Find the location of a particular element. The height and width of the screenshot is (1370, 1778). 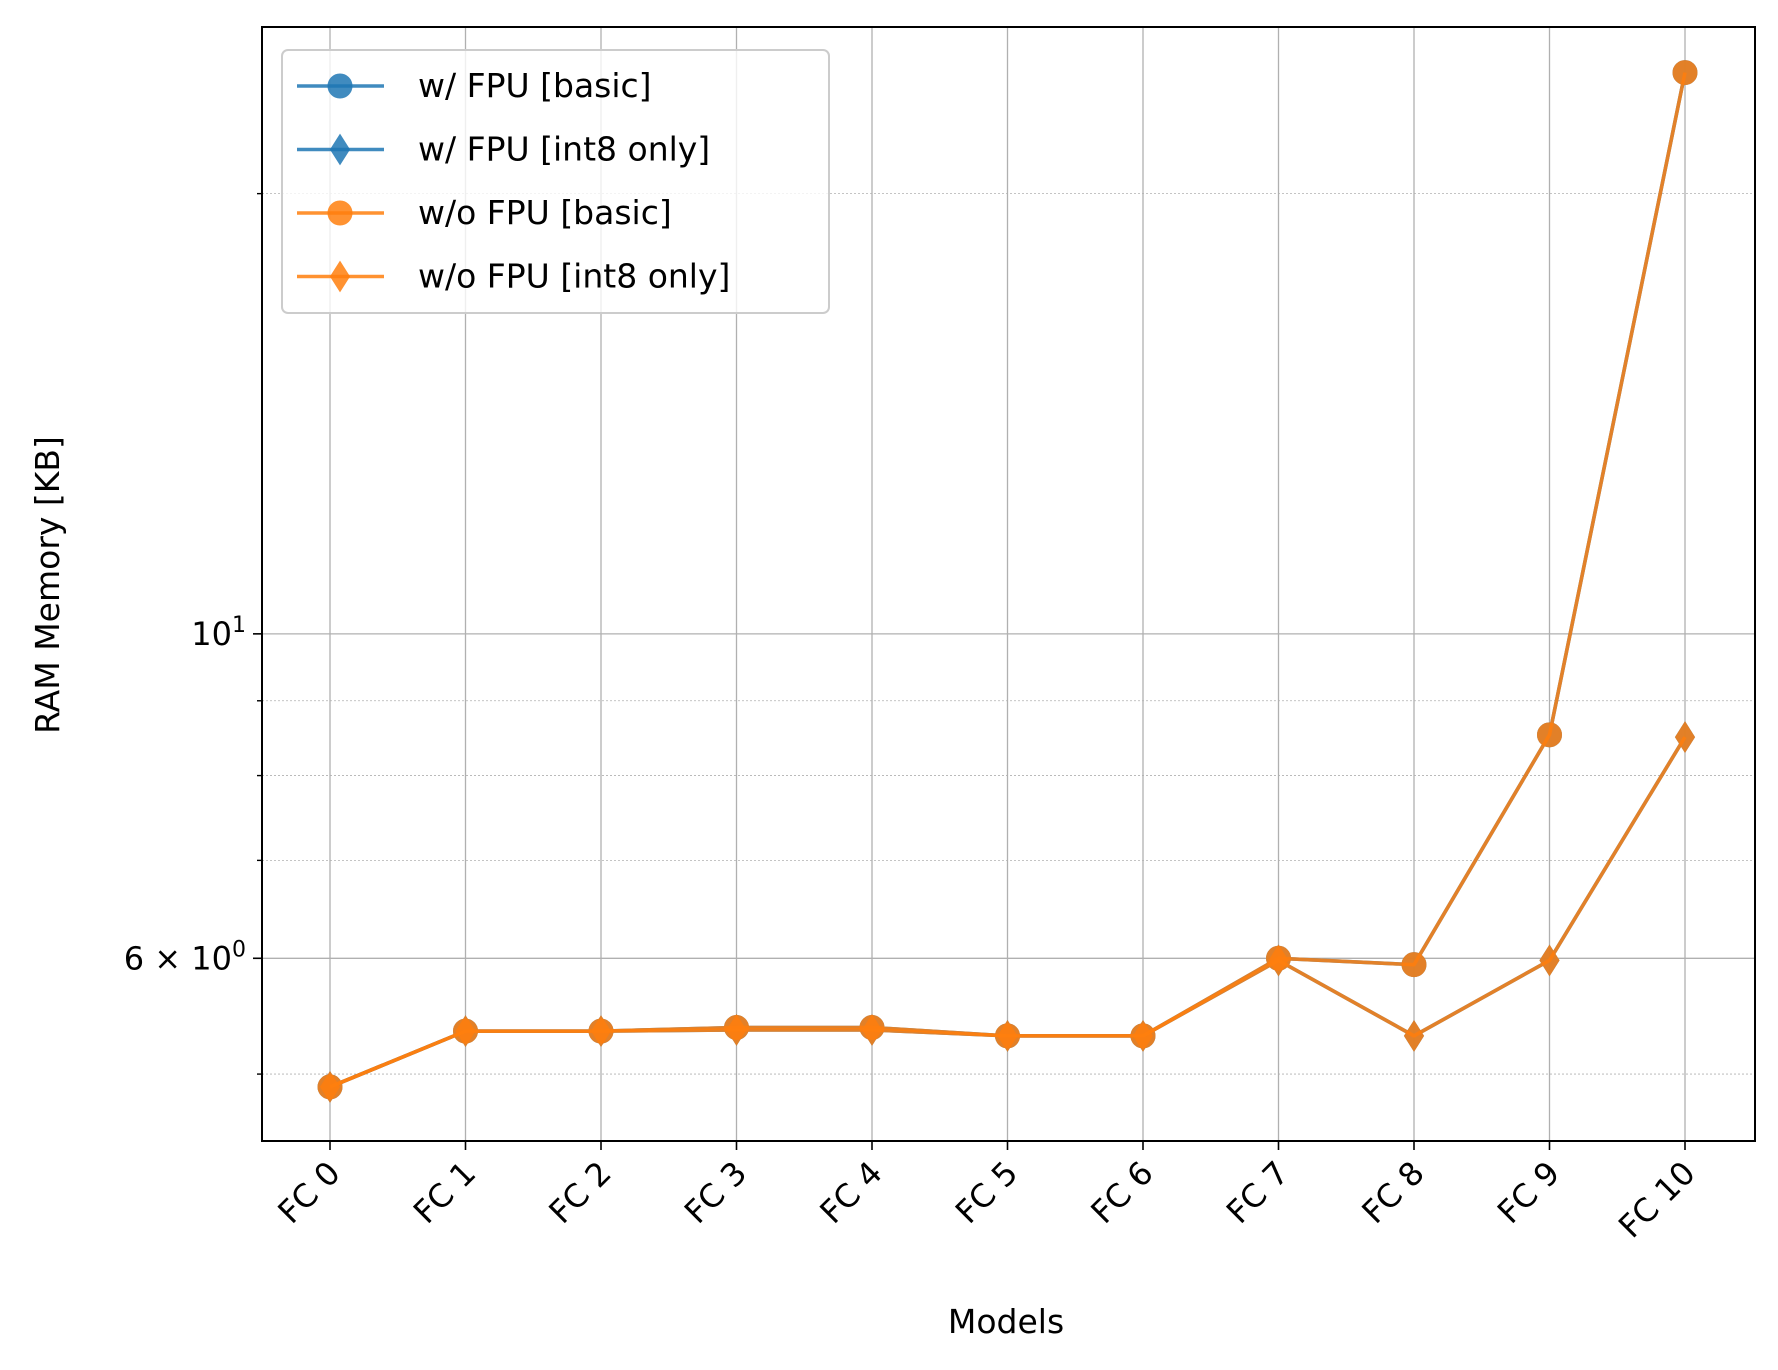

legend-item: w/o FPU [int8 only] is located at coordinates (513, 276).